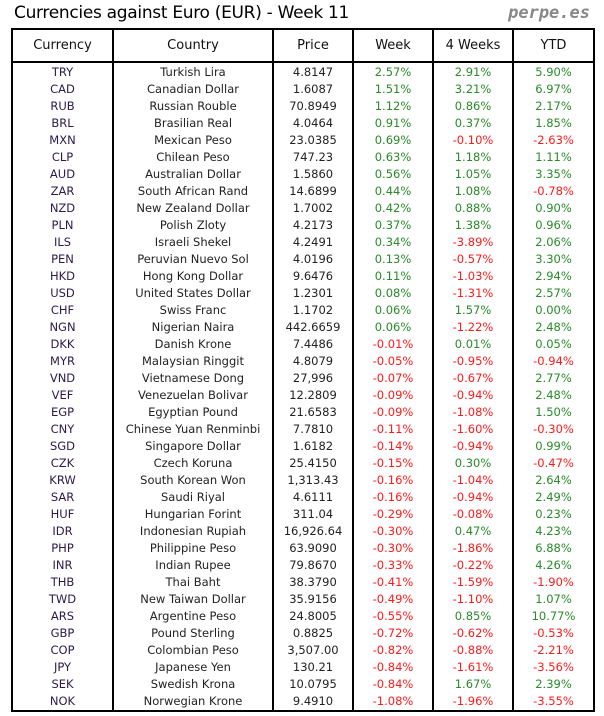 The image size is (604, 716). I want to click on week-change: 0.06%, so click(393, 327).